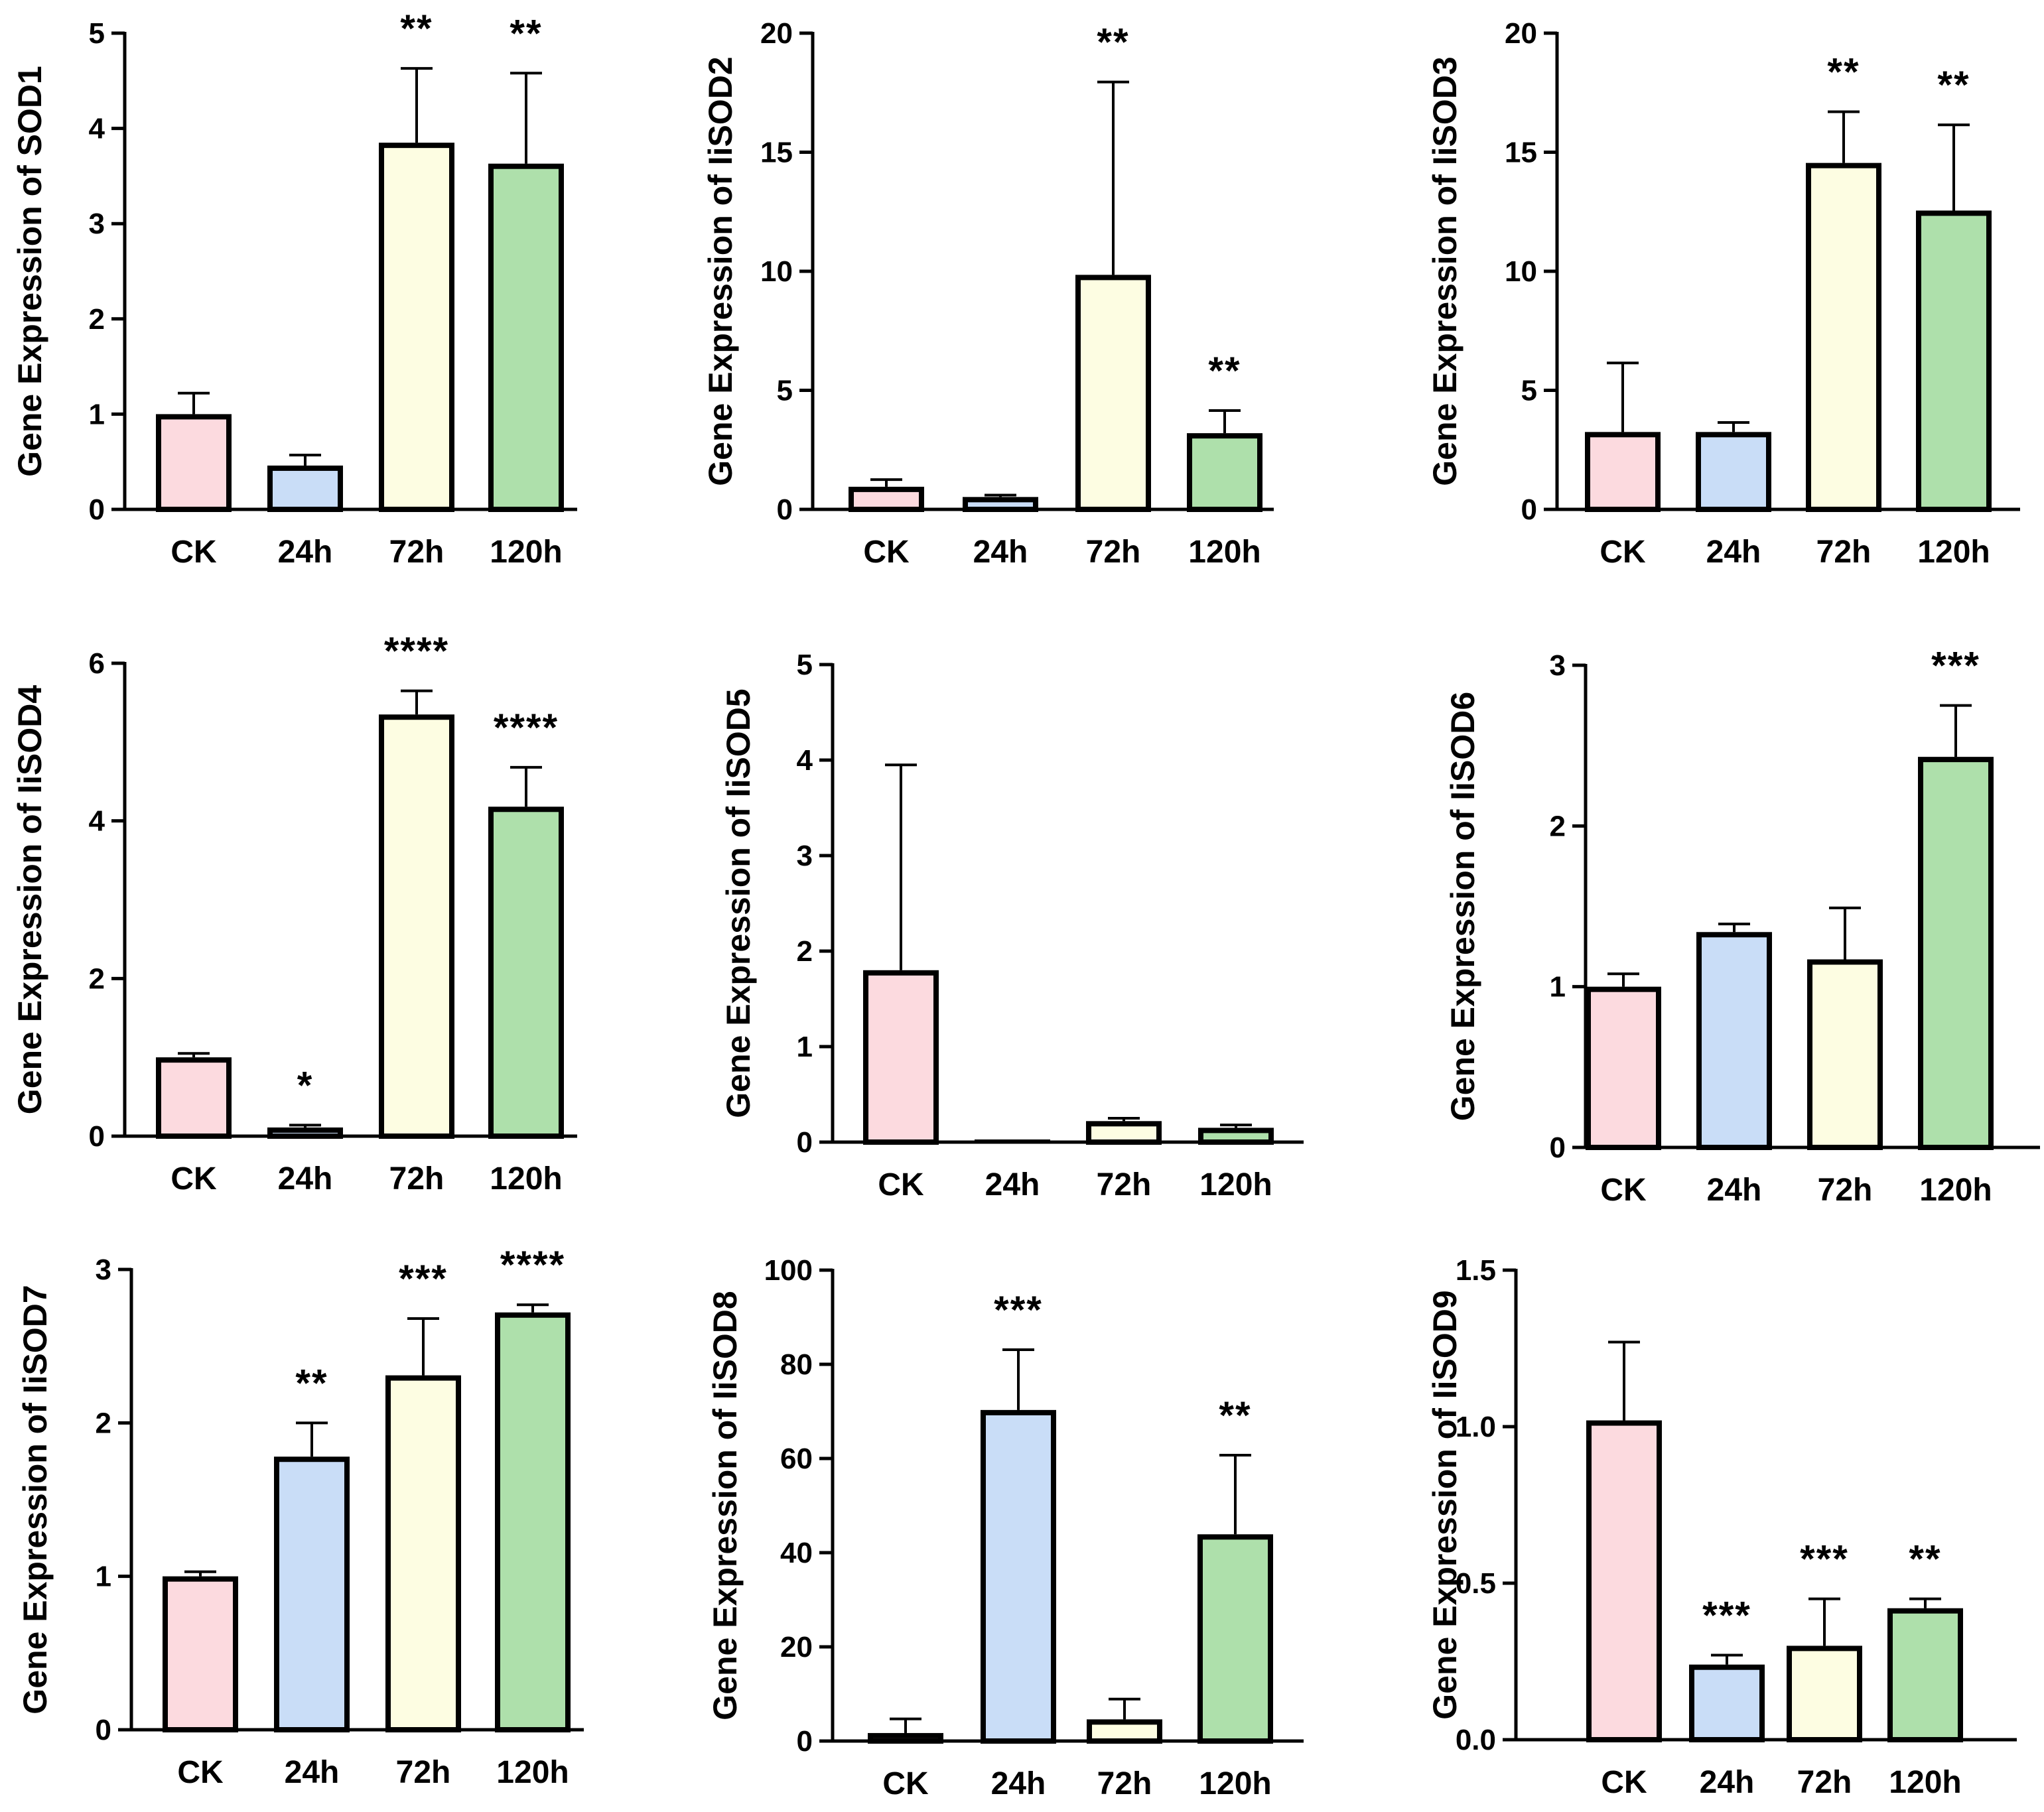  Describe the element at coordinates (29, 900) in the screenshot. I see `y-axis-title: Gene Expression of IiSOD4` at that location.